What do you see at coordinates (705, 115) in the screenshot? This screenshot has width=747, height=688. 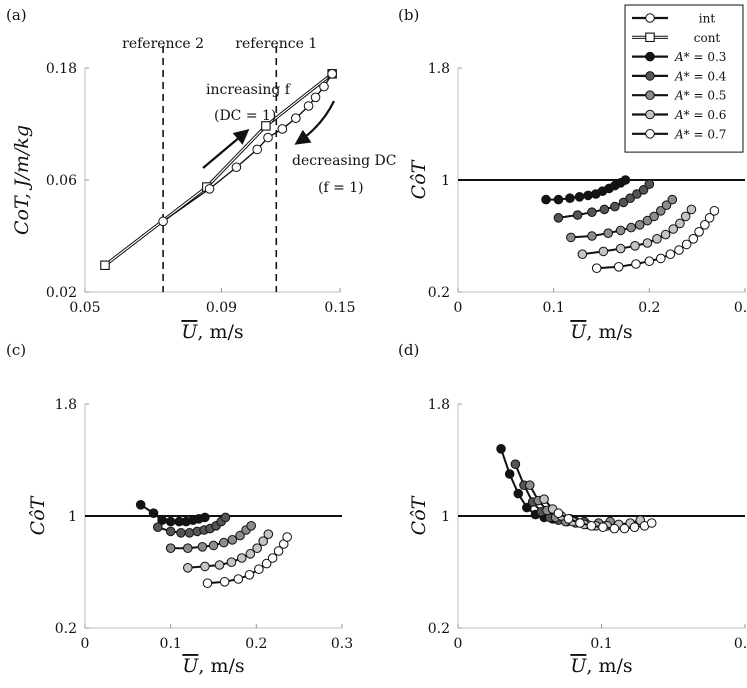 I see `legend-label-value: * = 0.6` at bounding box center [705, 115].